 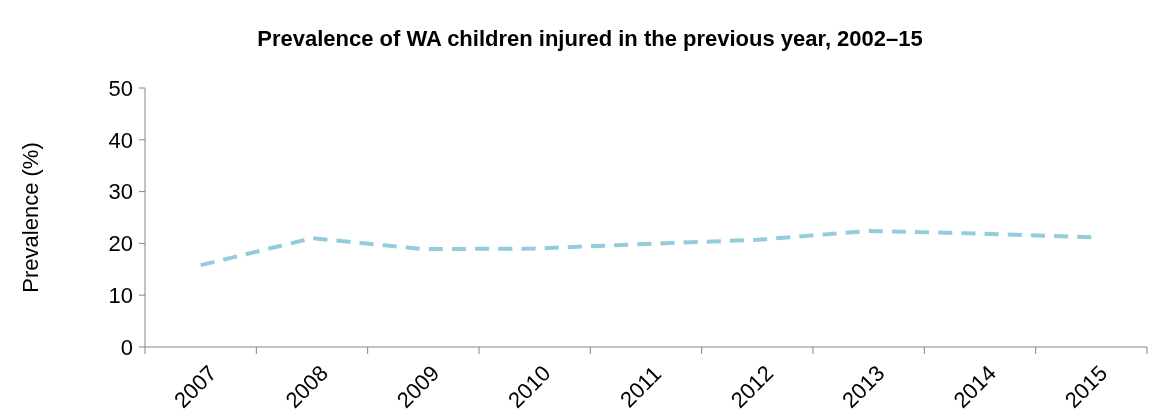 I want to click on y-tick-label: 10, so click(x=120, y=295).